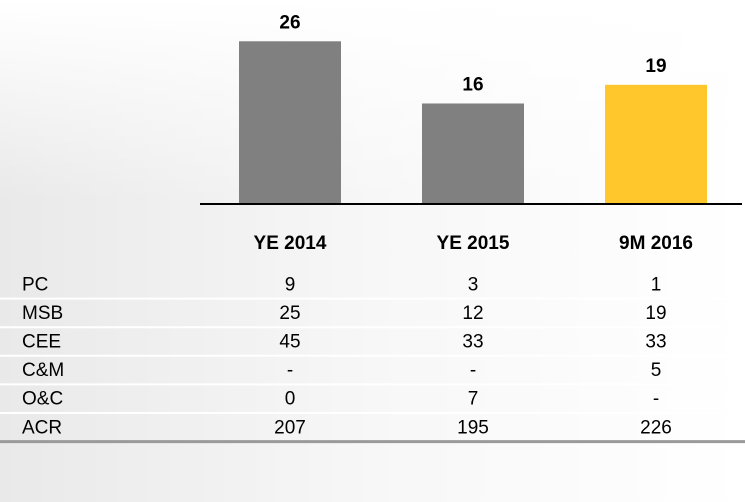 This screenshot has height=502, width=745. Describe the element at coordinates (41, 342) in the screenshot. I see `row-label: CEE` at that location.